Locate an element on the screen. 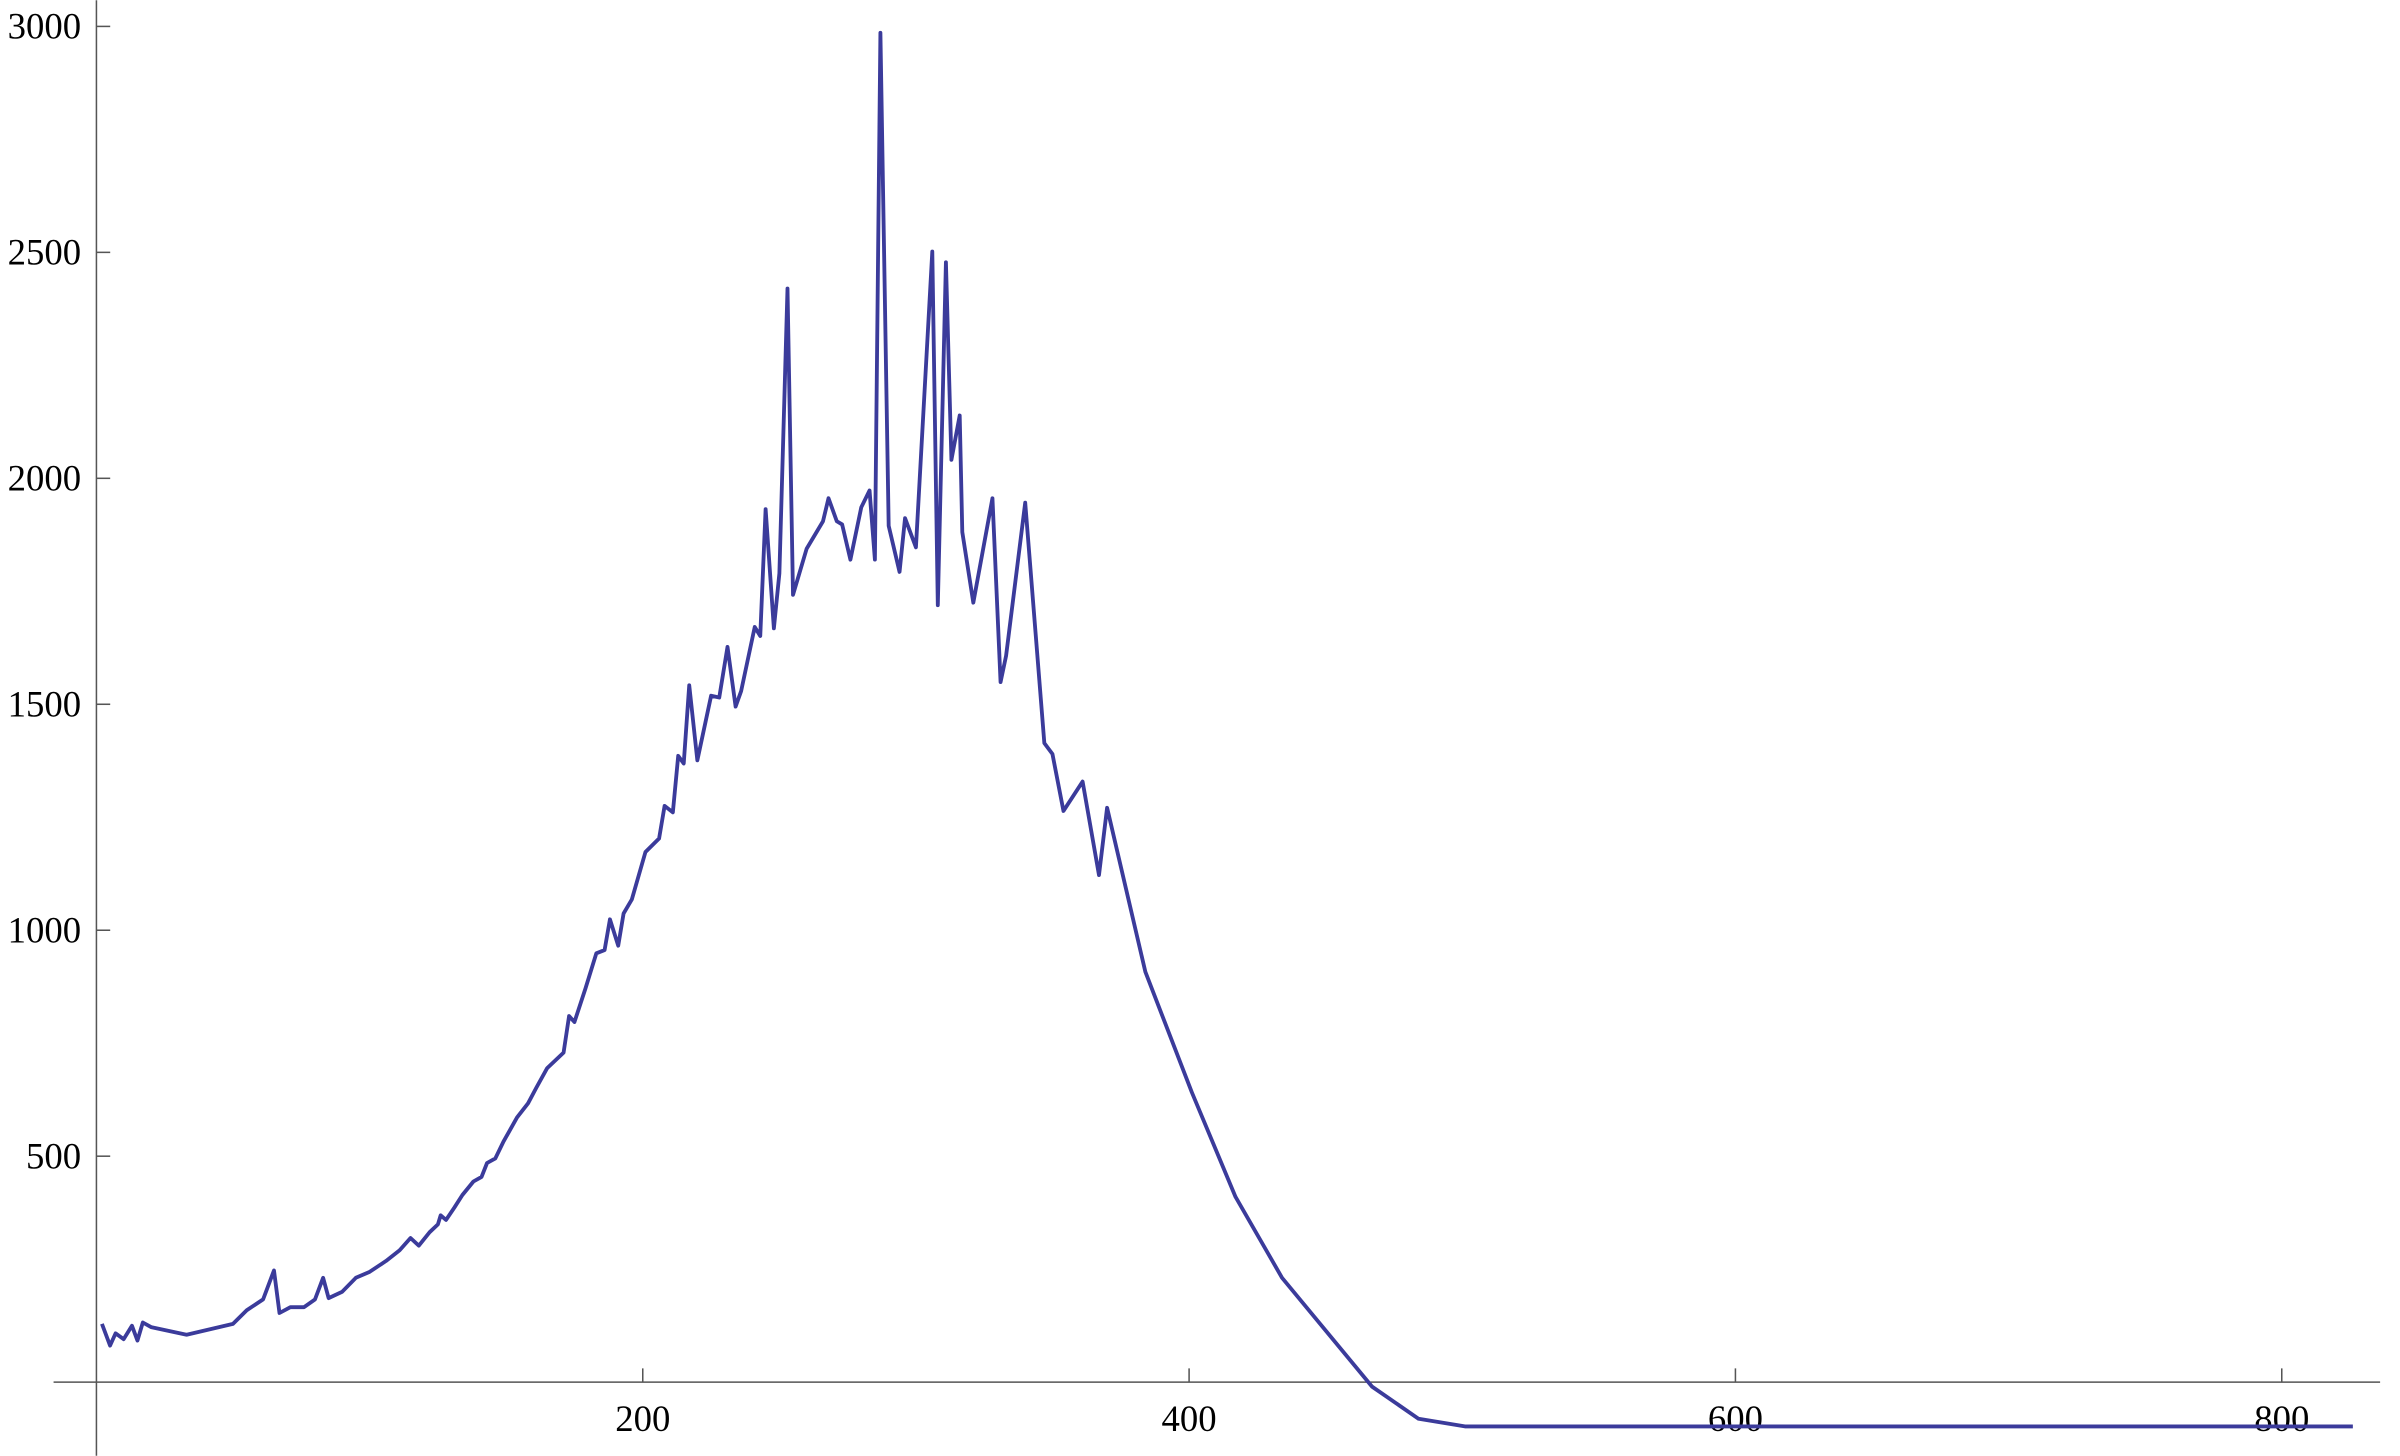 Image resolution: width=2400 pixels, height=1456 pixels. y-tick-label: 2000 is located at coordinates (44, 478).